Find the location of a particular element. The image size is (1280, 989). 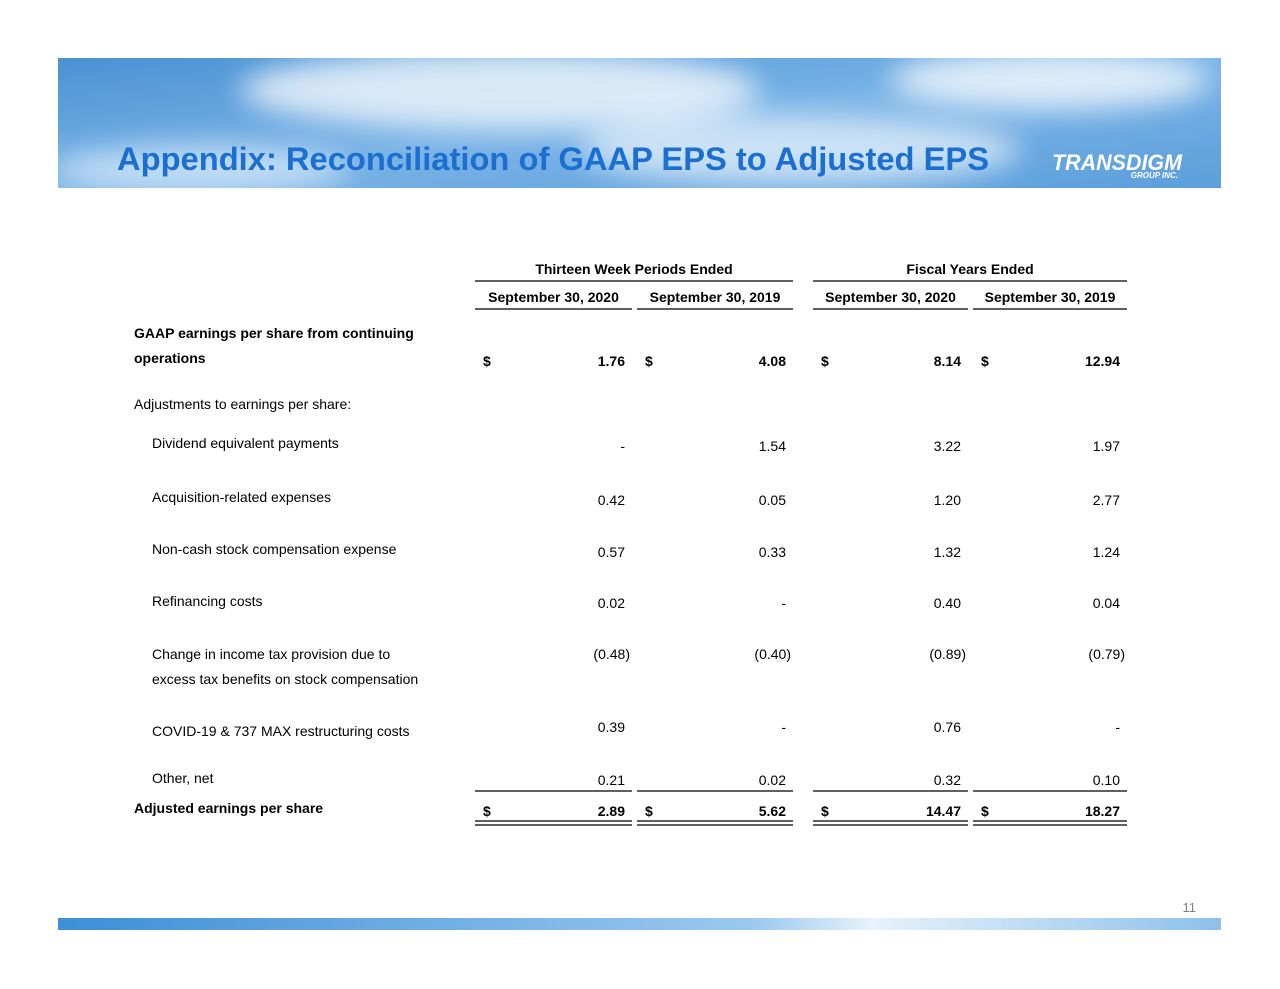

row-label: Dividend equivalent payments is located at coordinates (245, 443).